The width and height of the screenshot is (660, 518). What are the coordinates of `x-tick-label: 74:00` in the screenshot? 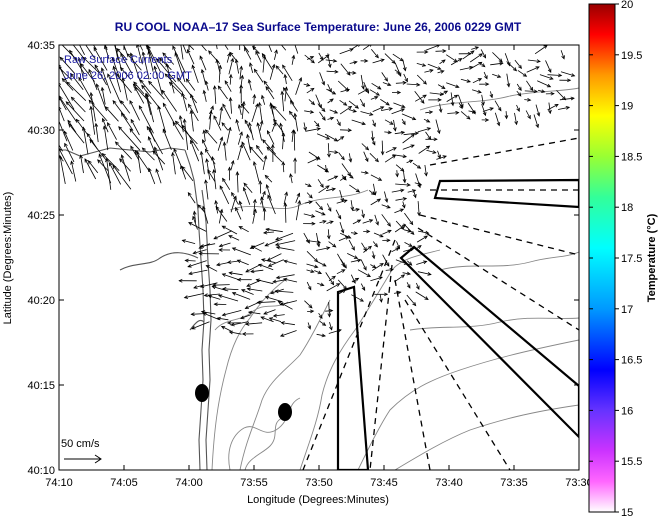 It's located at (189, 483).